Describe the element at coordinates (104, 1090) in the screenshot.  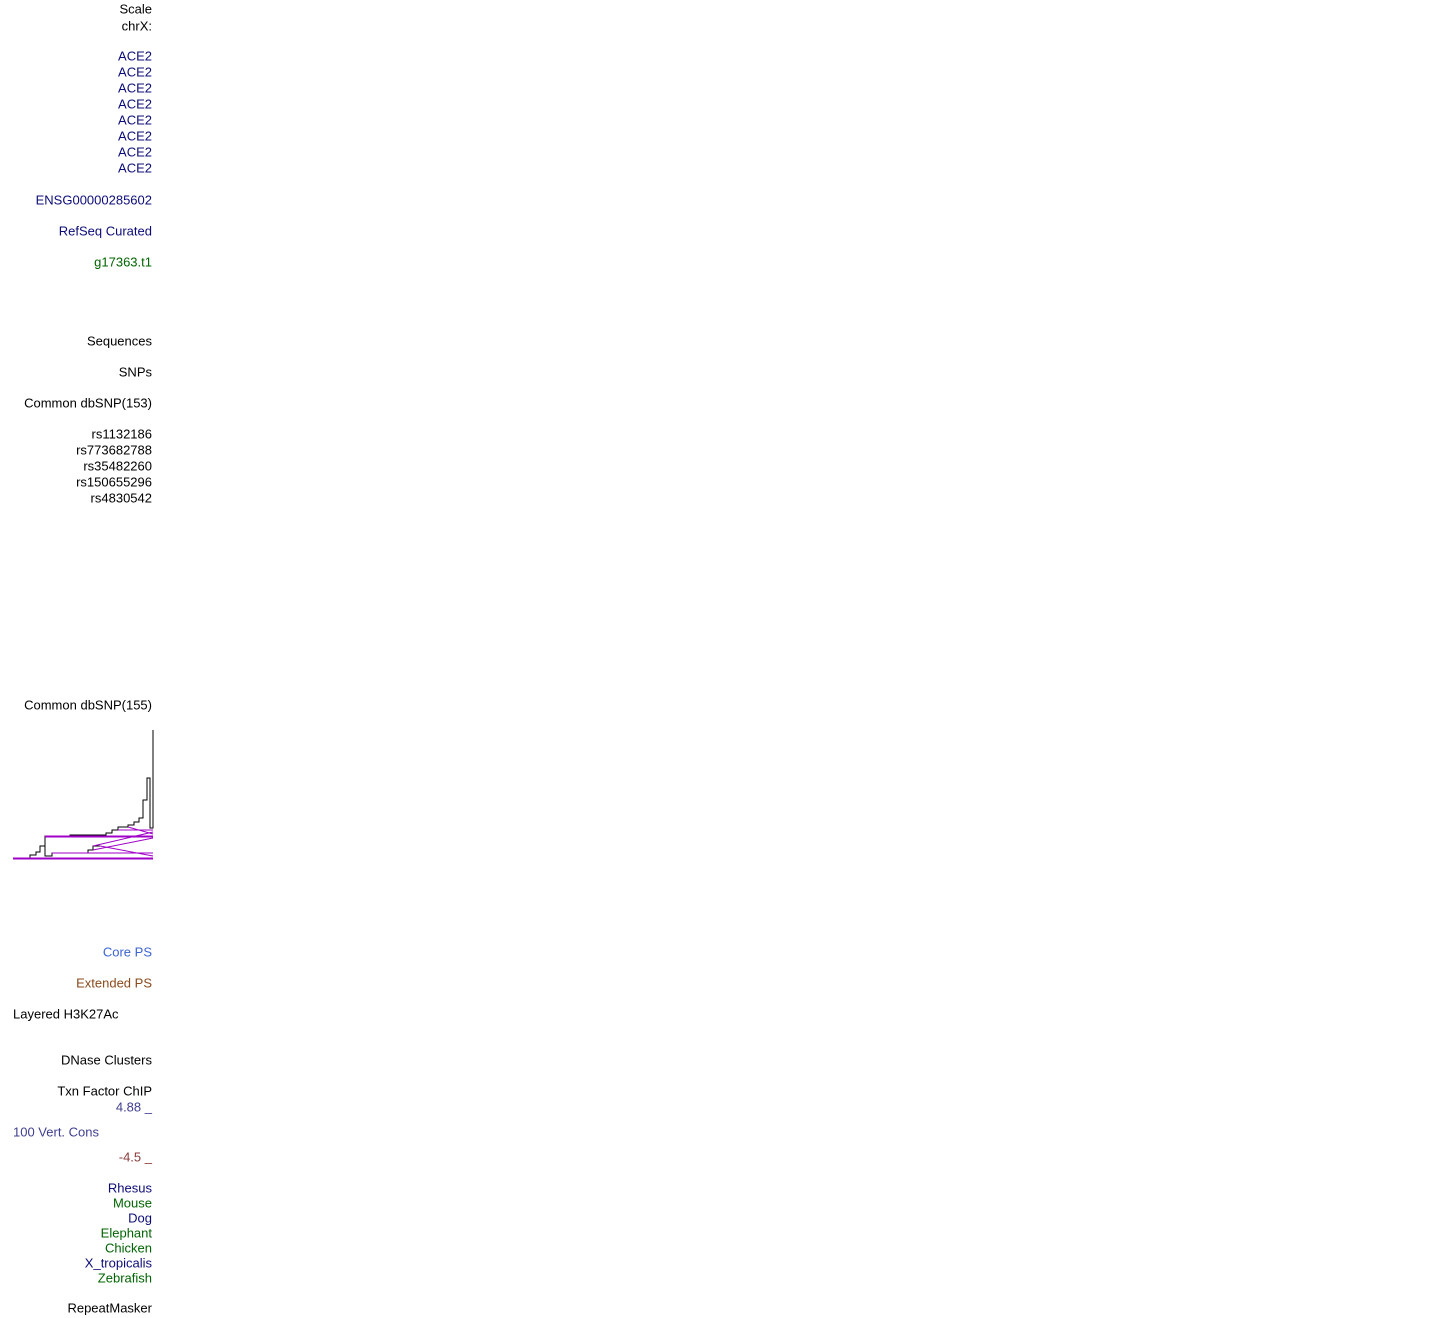
I see `track-label: Txn Factor ChIP` at that location.